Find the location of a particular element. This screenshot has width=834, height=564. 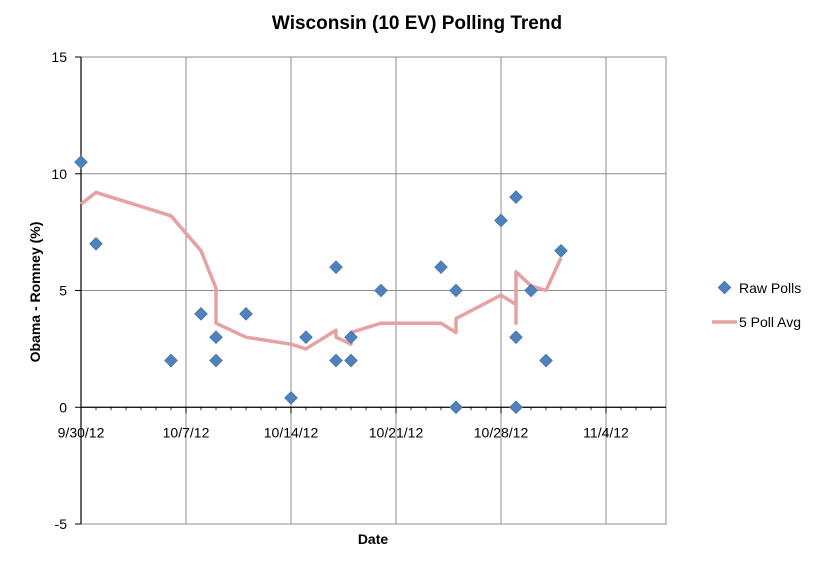

x-axis-label: Date is located at coordinates (373, 539).